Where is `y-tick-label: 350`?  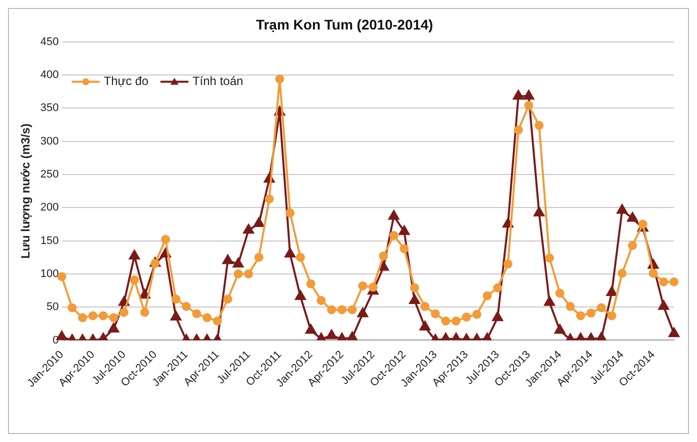 y-tick-label: 350 is located at coordinates (49, 108).